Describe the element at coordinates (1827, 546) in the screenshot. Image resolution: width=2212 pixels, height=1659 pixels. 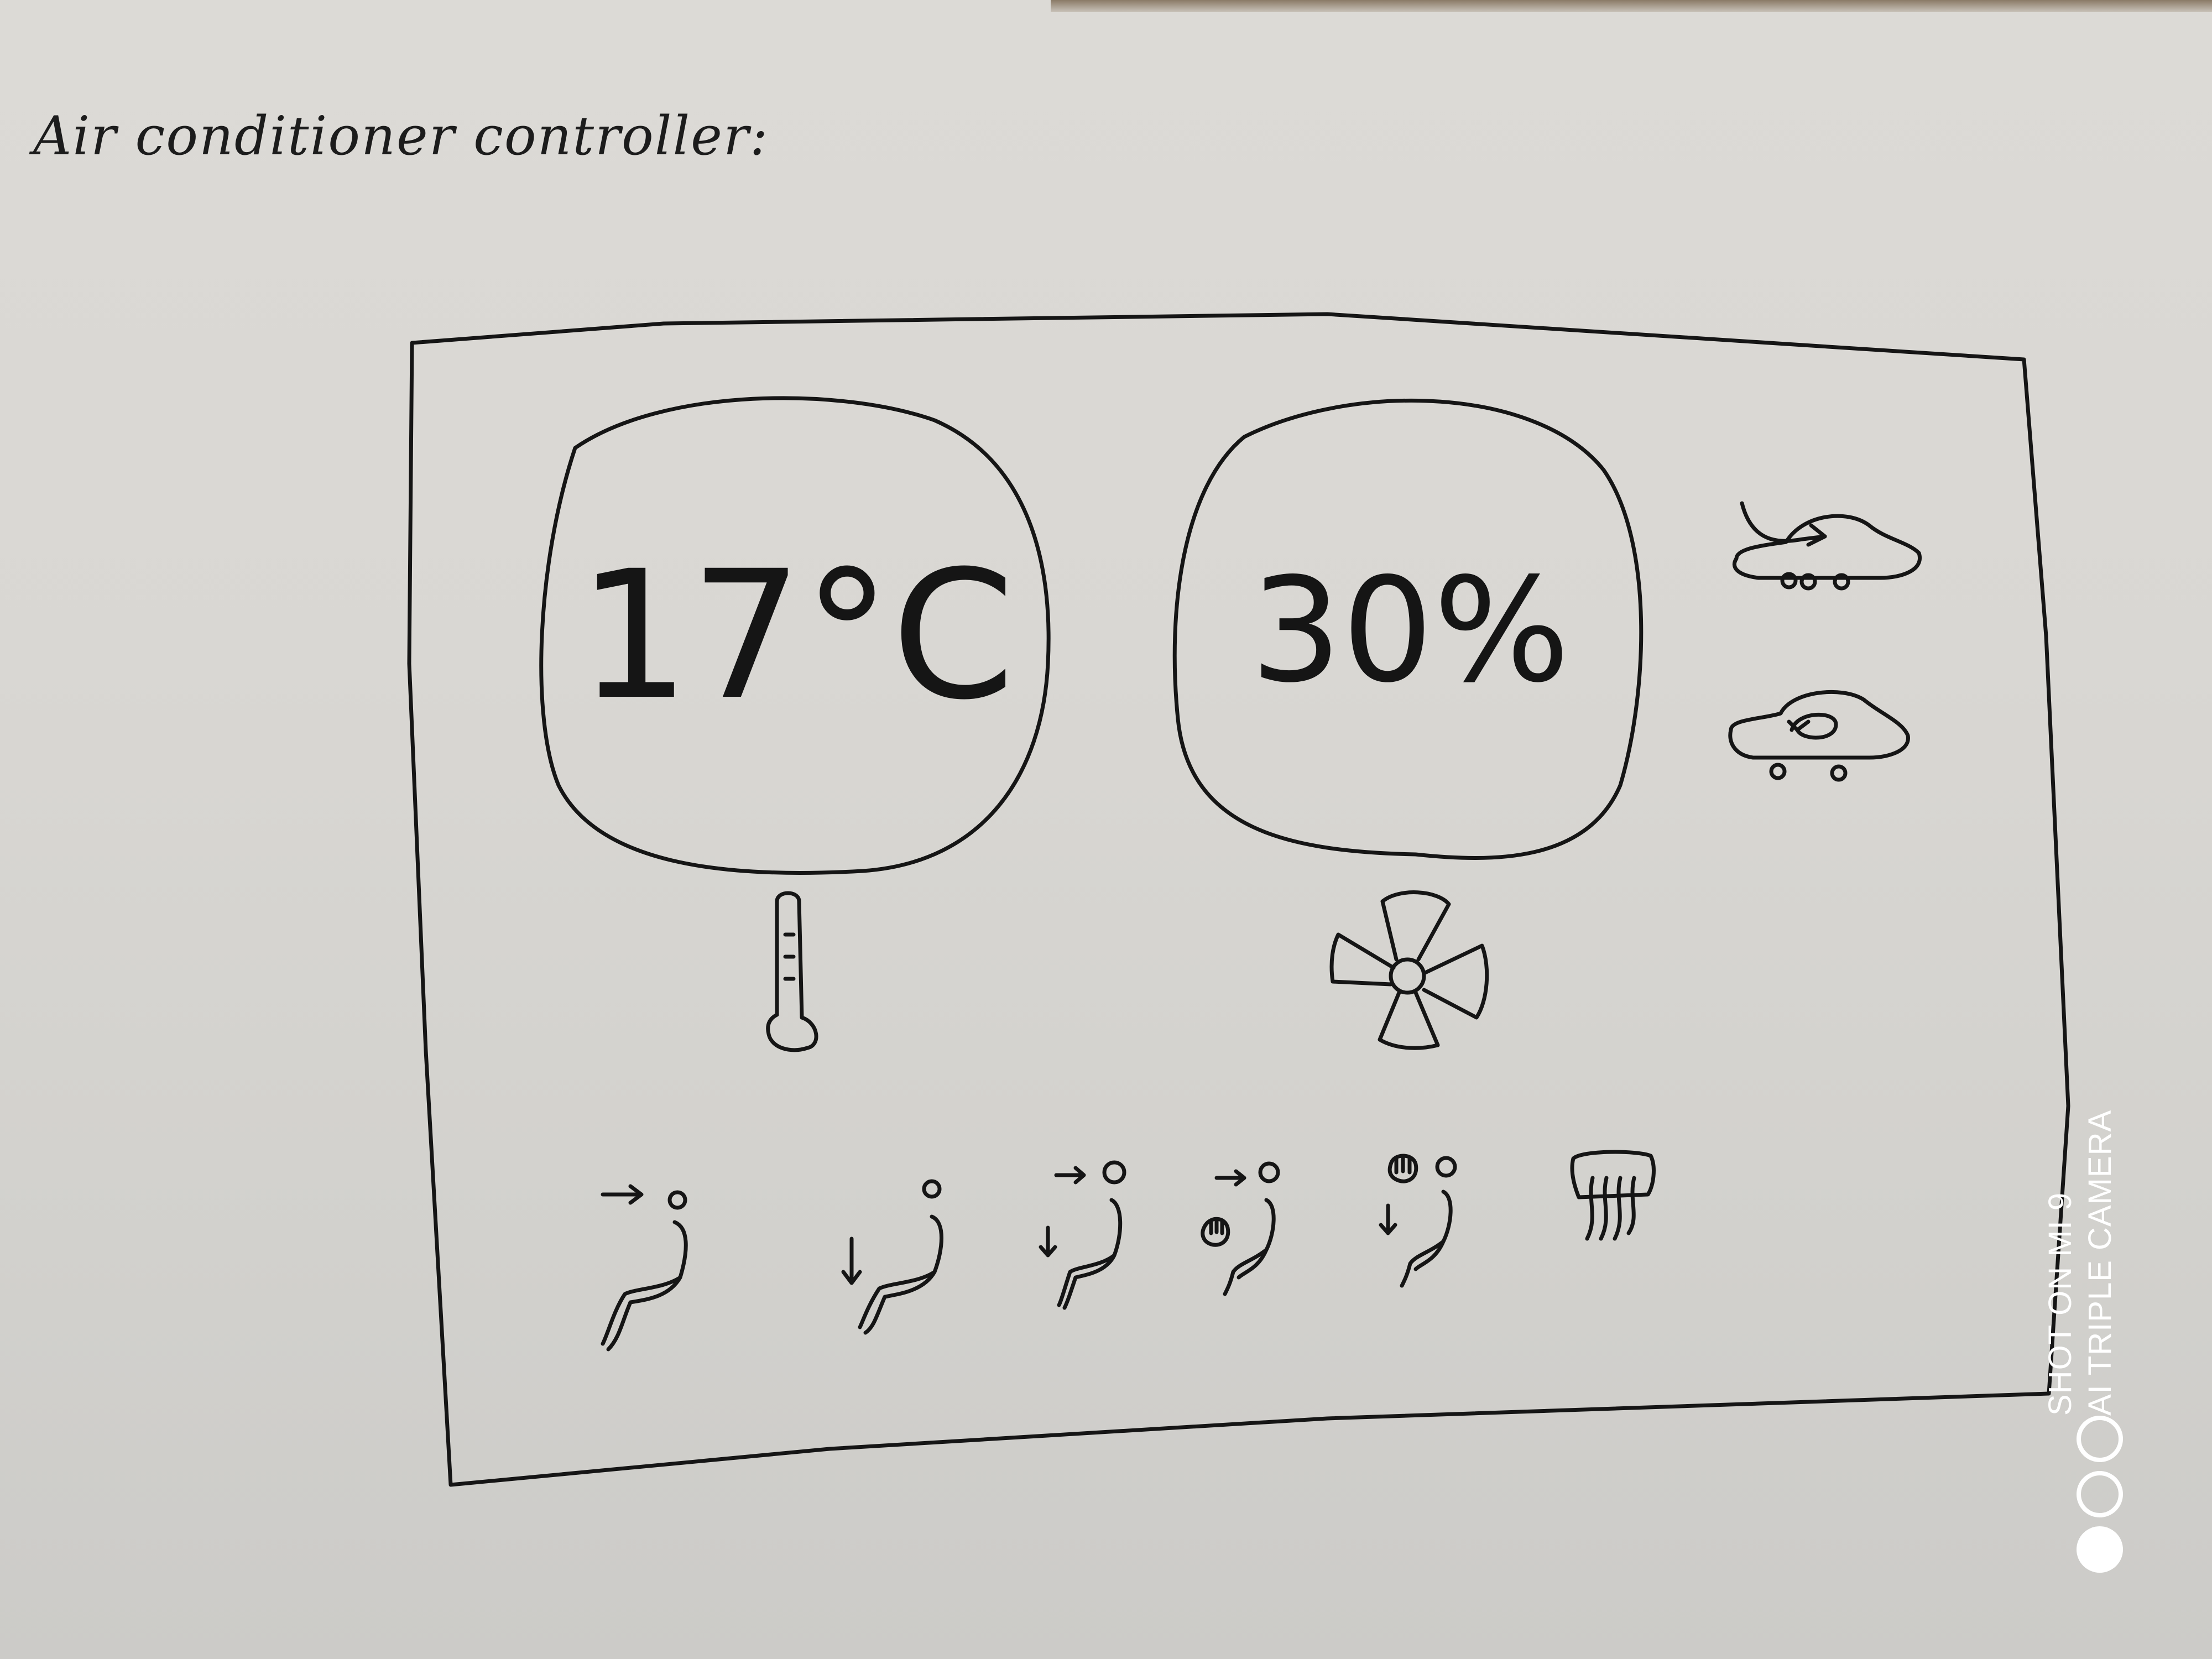
I see `car-fresh-air-icon` at that location.